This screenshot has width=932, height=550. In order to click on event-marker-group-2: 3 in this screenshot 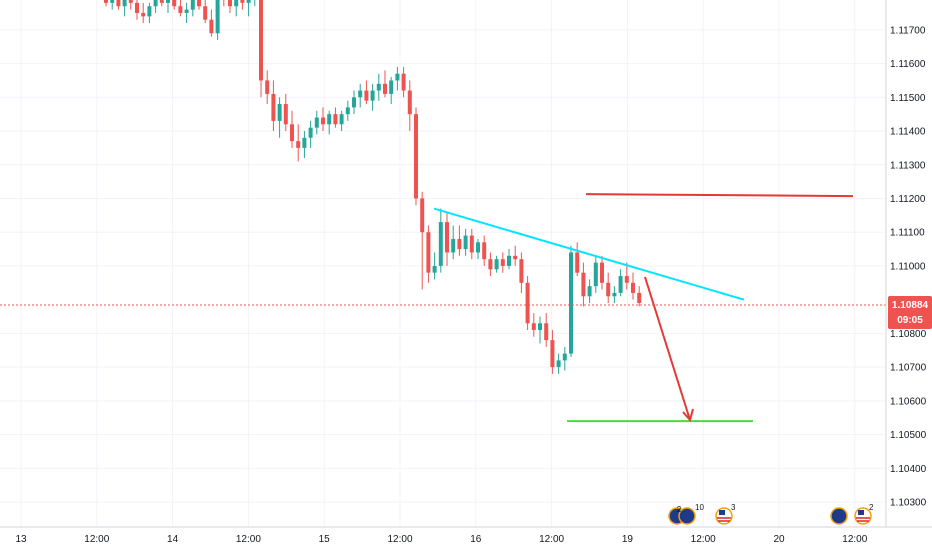, I will do `click(725, 514)`.